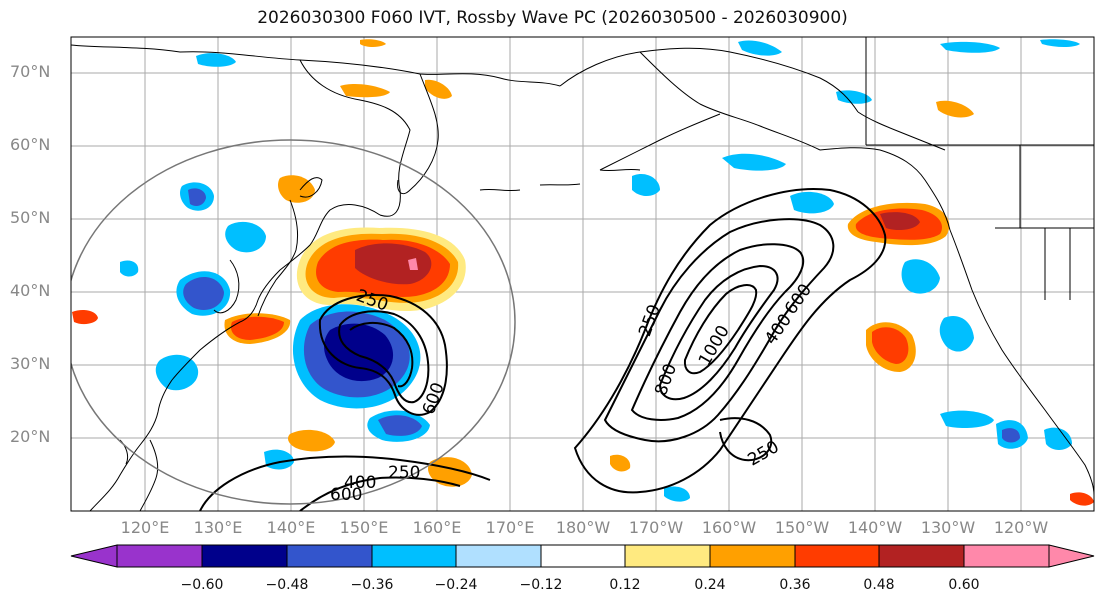 This screenshot has height=604, width=1105. Describe the element at coordinates (802, 527) in the screenshot. I see `lon-label: 150°W` at that location.